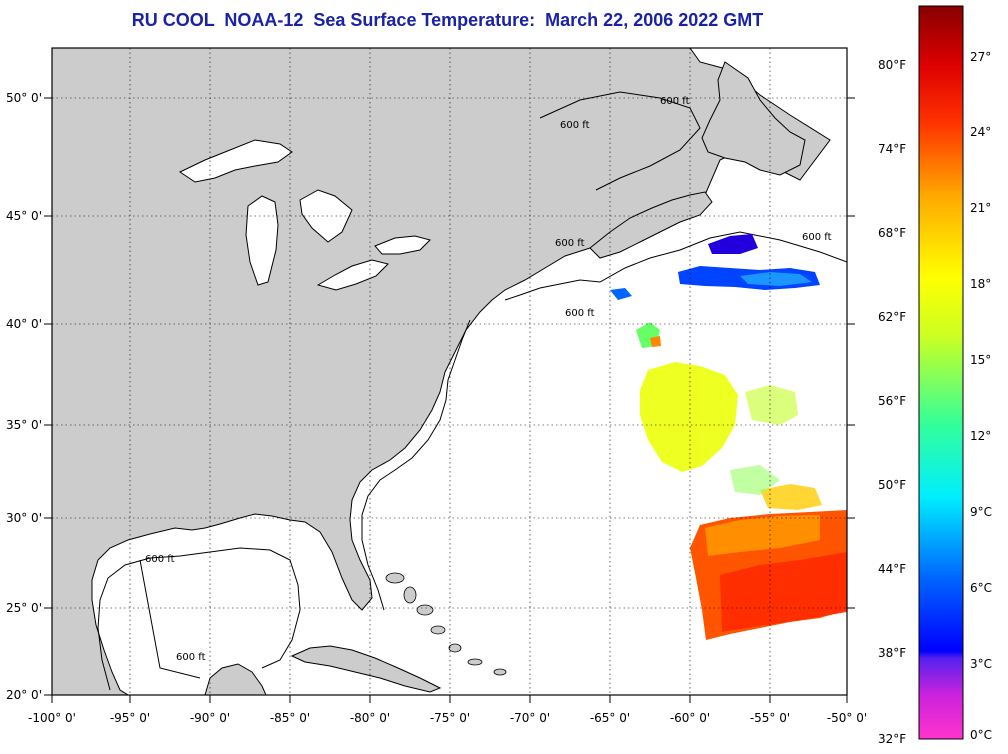  What do you see at coordinates (981, 57) in the screenshot?
I see `c-label: 27°C` at bounding box center [981, 57].